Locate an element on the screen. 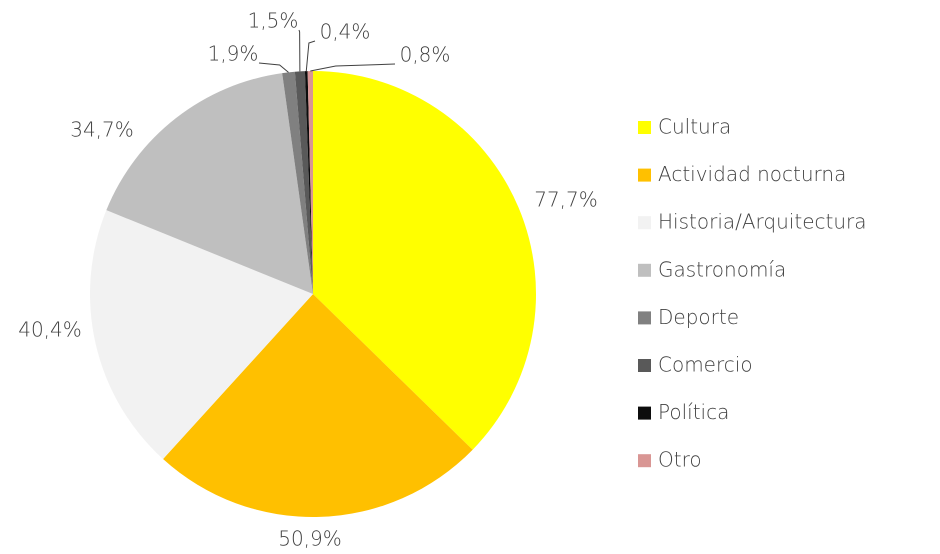  legend-label: Deporte is located at coordinates (698, 317).